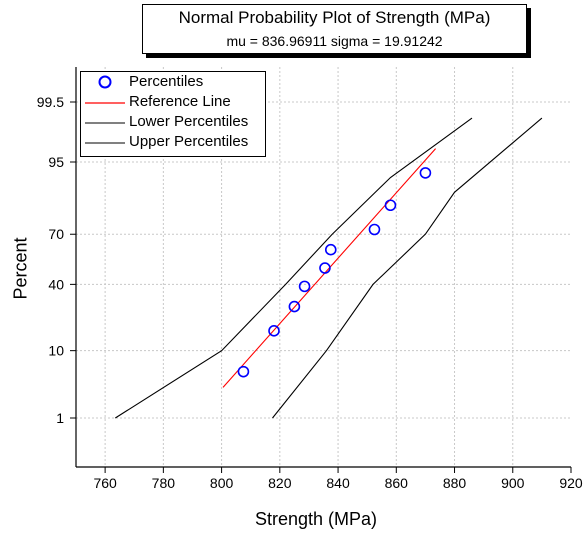 Image resolution: width=587 pixels, height=535 pixels. Describe the element at coordinates (105, 483) in the screenshot. I see `x-tick-label: 760` at that location.